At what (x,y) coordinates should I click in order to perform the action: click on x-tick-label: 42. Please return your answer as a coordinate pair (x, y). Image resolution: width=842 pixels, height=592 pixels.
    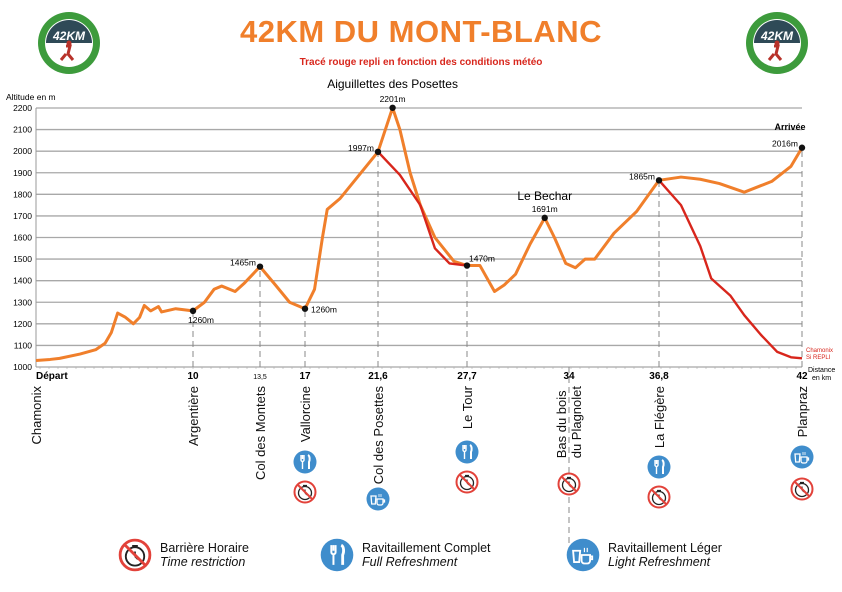
    Looking at the image, I should click on (802, 376).